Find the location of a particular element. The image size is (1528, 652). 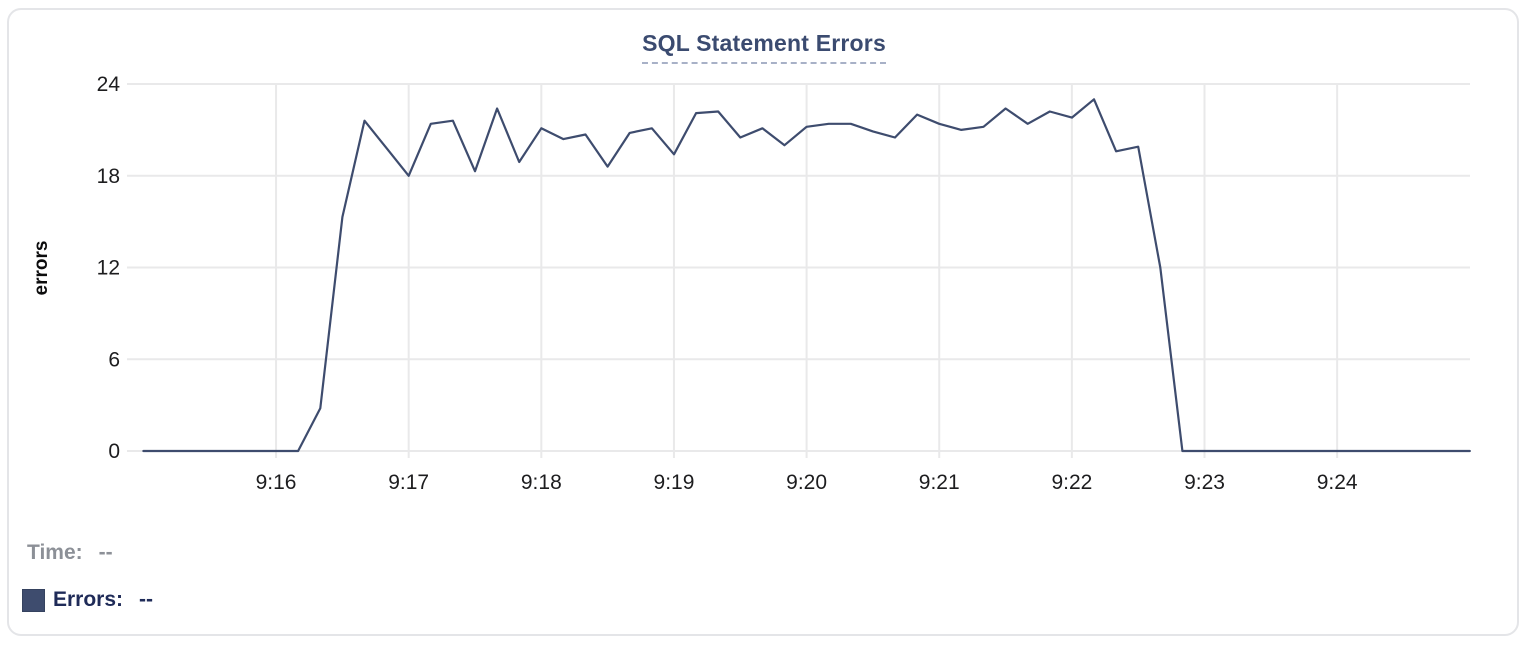

x-tick-label: 9:16 is located at coordinates (276, 482).